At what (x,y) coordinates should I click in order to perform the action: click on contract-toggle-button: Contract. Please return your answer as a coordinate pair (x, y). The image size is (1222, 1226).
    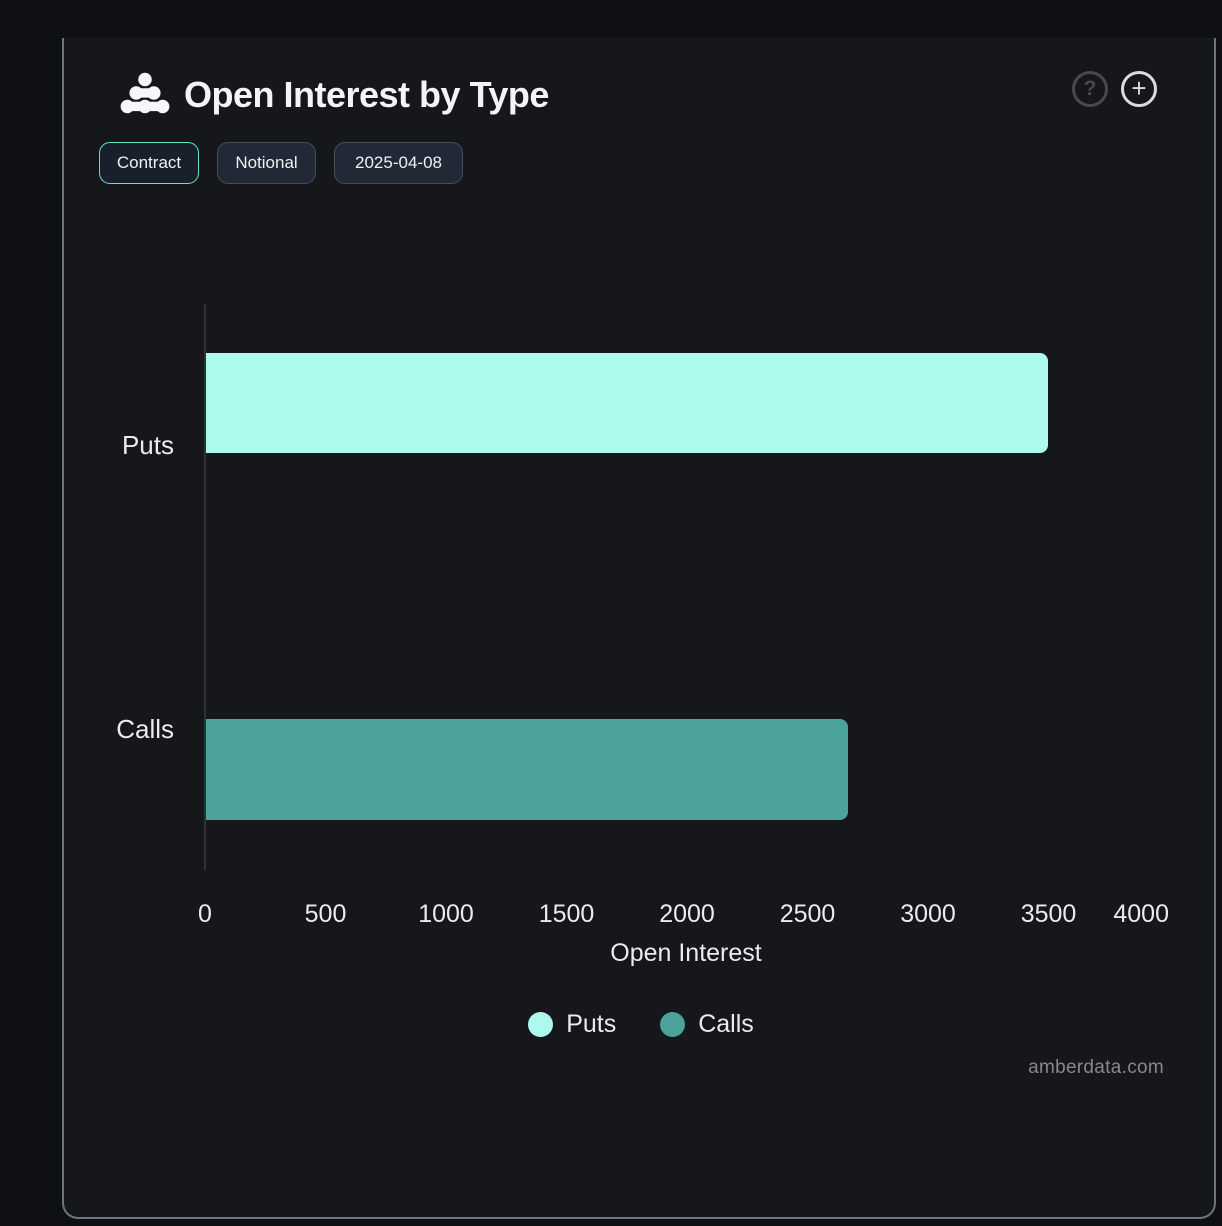
    Looking at the image, I should click on (149, 163).